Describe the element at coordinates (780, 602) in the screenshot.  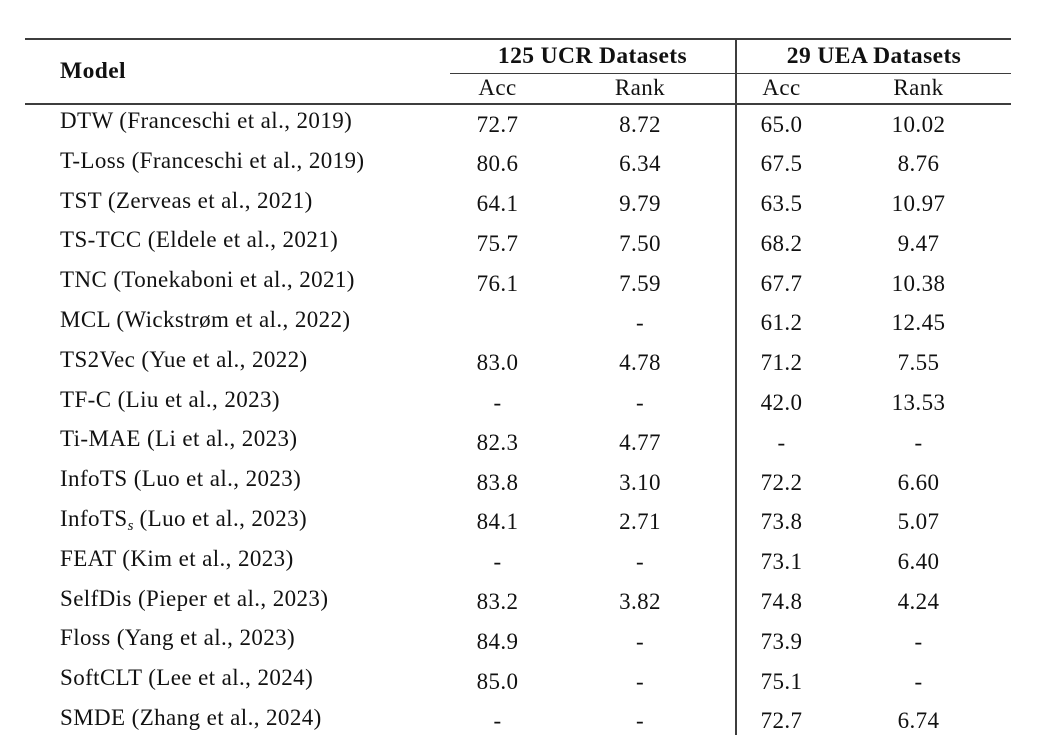
I see `uea-acc-cell: 74.8` at that location.